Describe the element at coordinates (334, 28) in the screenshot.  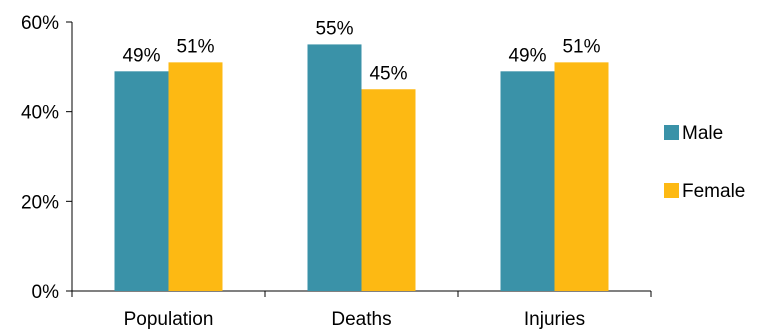
I see `data-label: 55%` at that location.